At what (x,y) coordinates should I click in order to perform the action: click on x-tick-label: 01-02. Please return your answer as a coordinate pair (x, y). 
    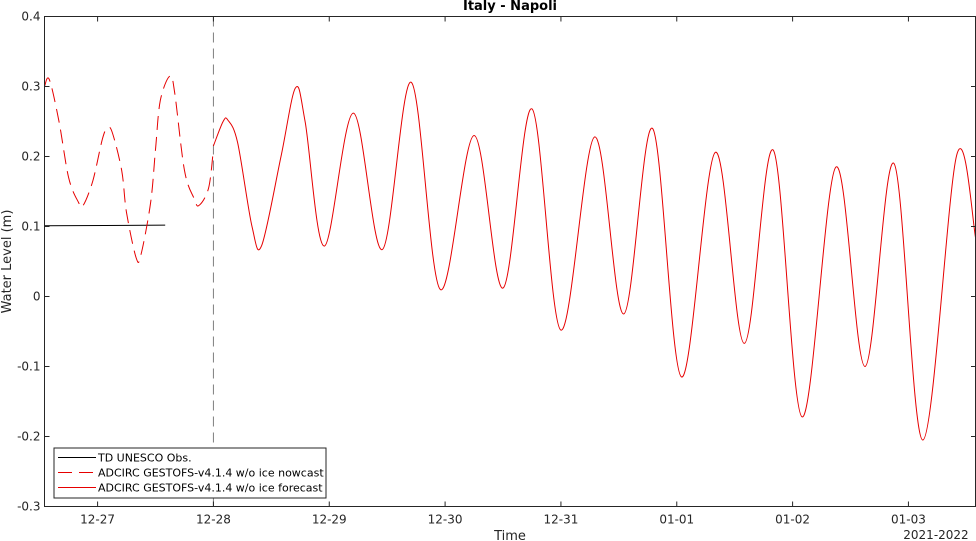
    Looking at the image, I should click on (792, 520).